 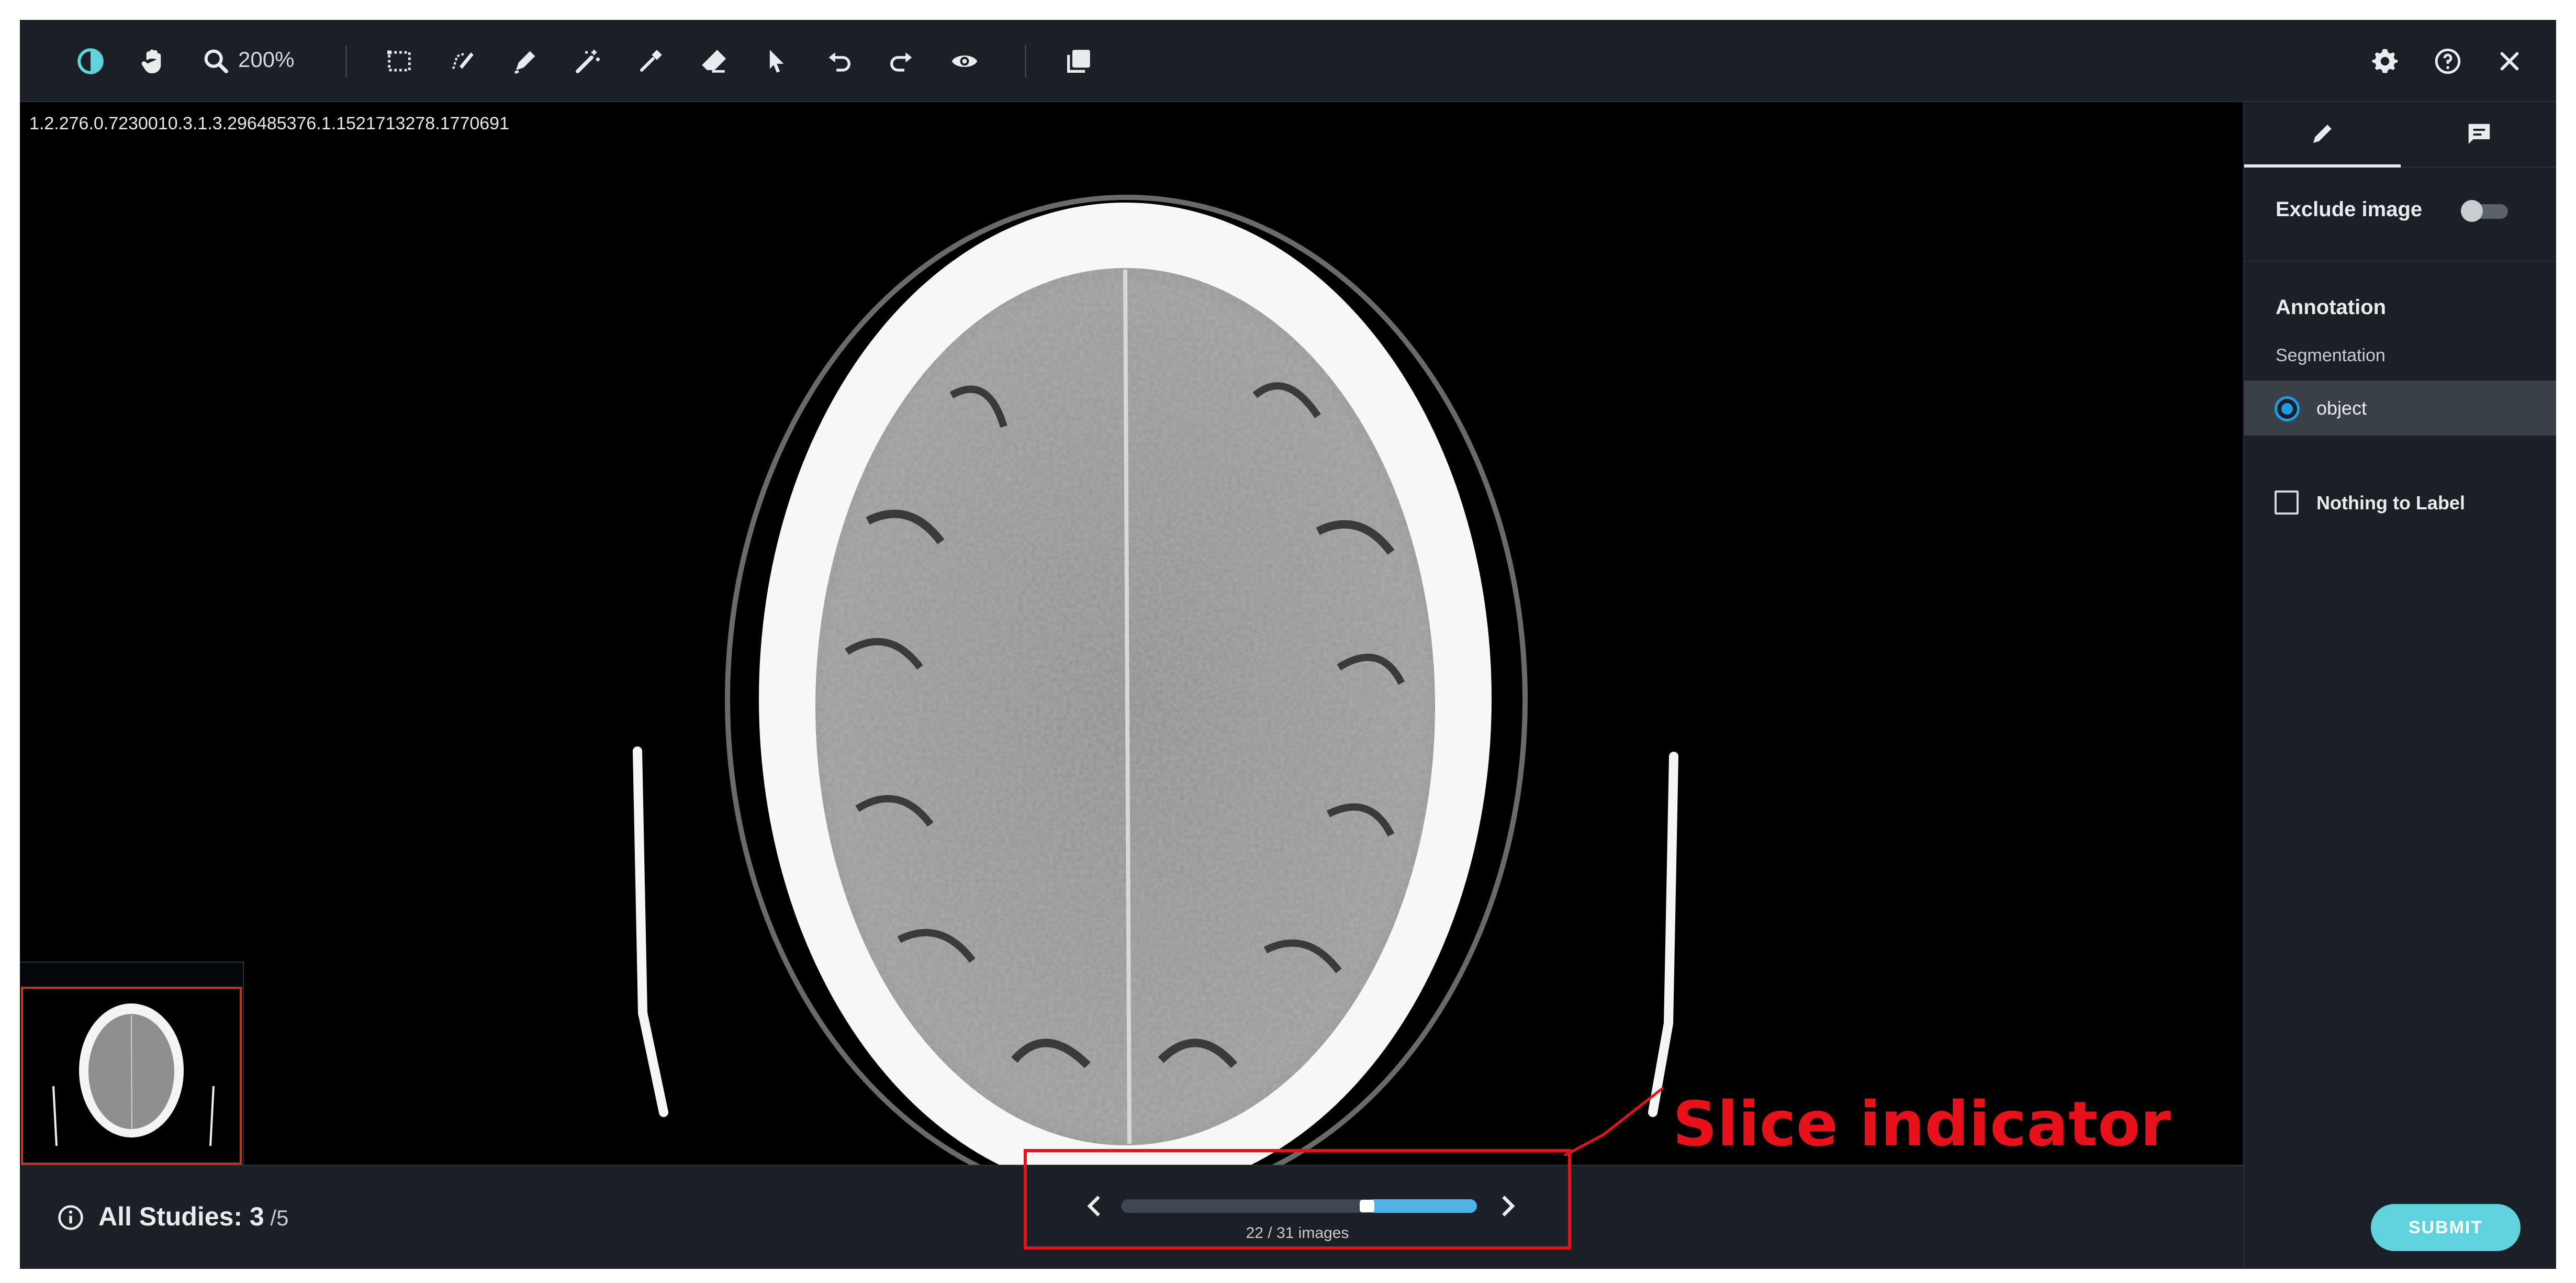 What do you see at coordinates (2446, 1227) in the screenshot?
I see `submit-button: SUBMIT` at bounding box center [2446, 1227].